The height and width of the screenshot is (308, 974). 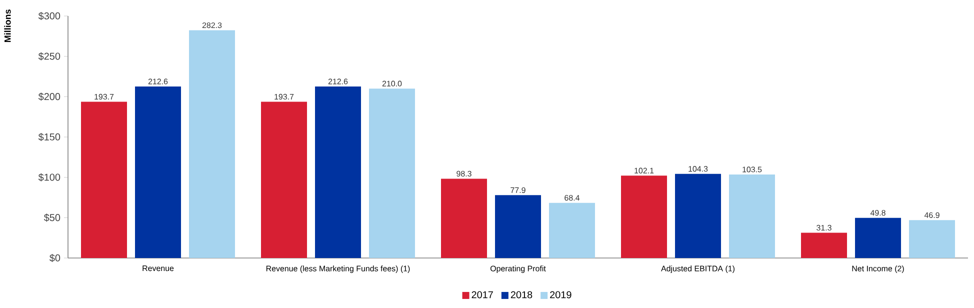 I want to click on y-tick-label: $0, so click(x=55, y=258).